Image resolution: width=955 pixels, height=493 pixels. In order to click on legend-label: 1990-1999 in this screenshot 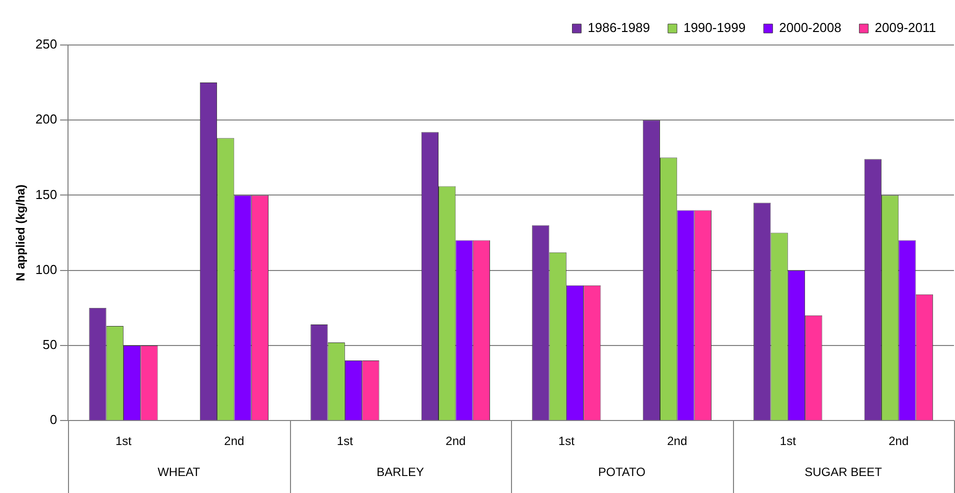, I will do `click(714, 28)`.